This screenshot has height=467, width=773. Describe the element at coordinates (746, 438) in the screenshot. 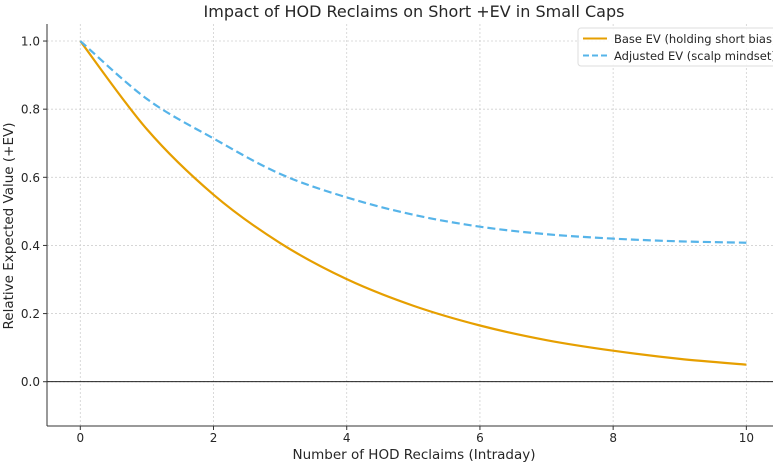

I see `x-tick-label: 10` at that location.